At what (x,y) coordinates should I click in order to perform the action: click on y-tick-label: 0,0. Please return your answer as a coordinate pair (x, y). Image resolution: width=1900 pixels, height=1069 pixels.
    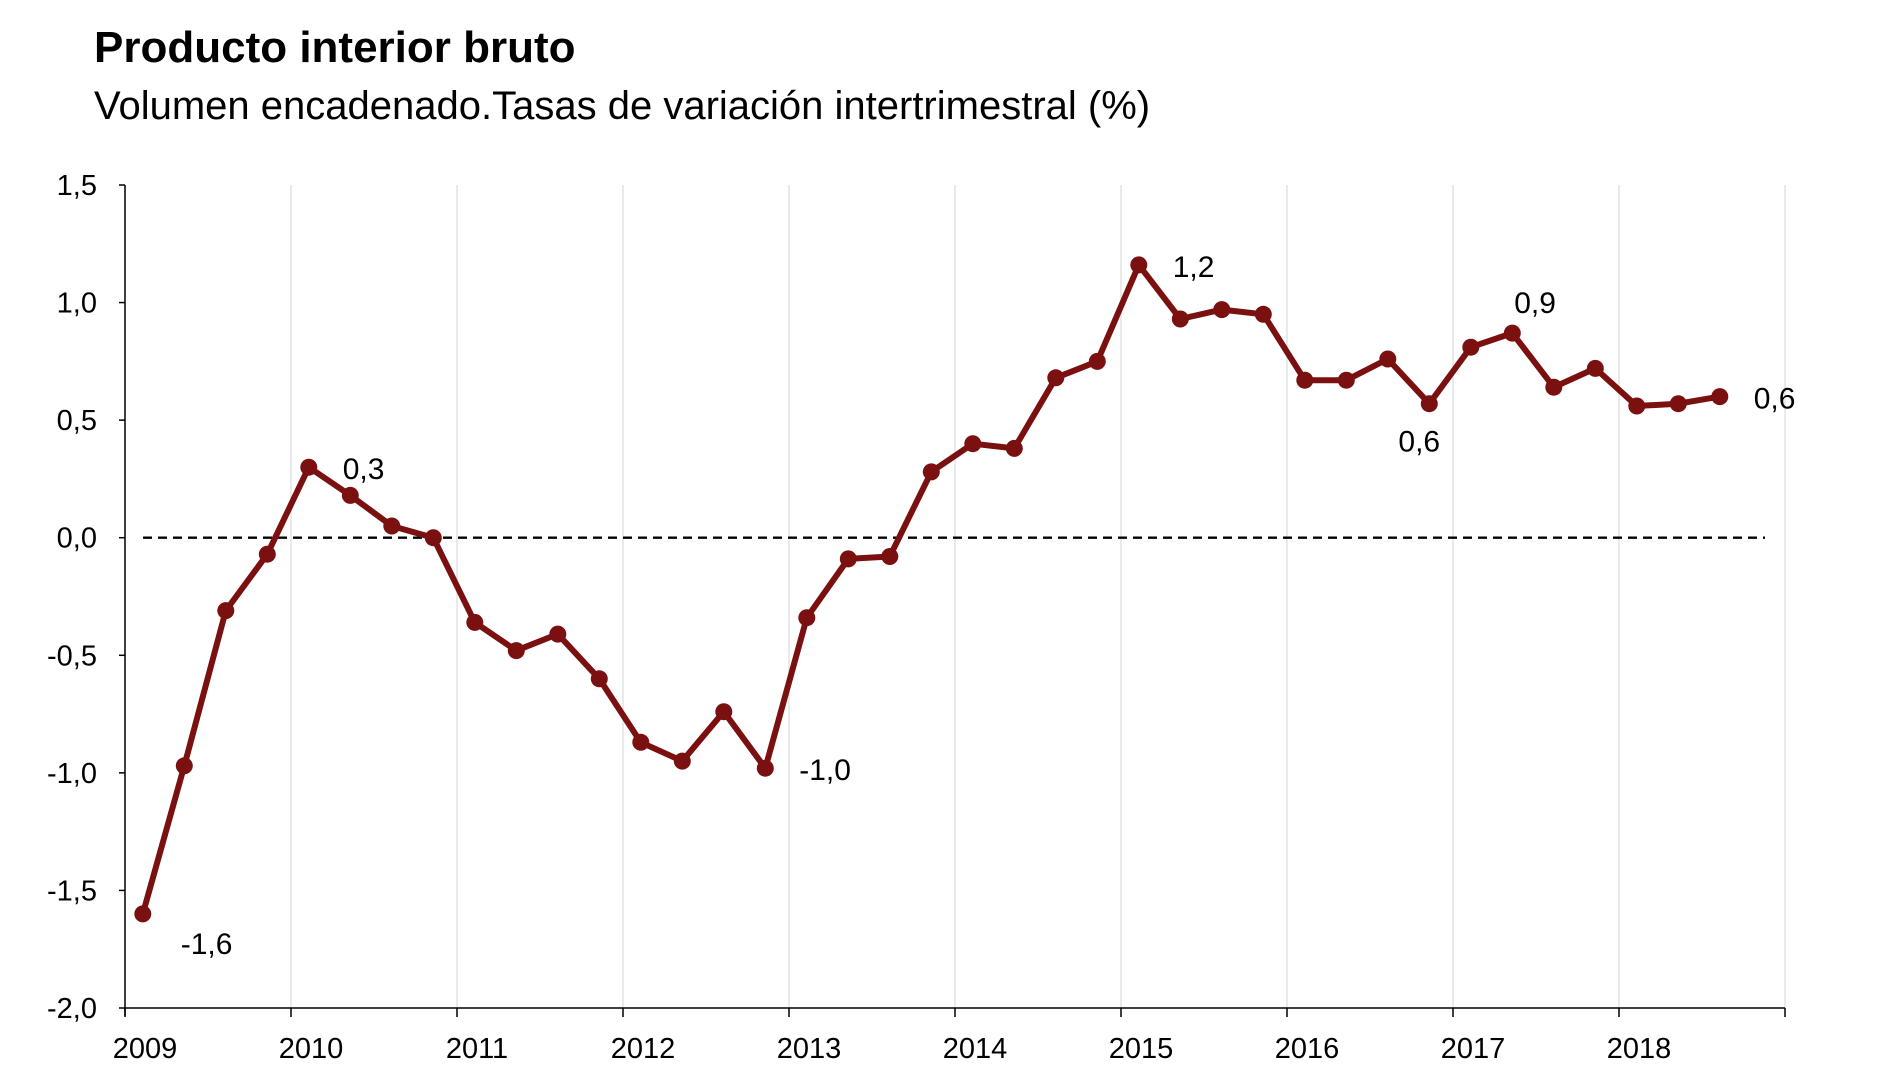
    Looking at the image, I should click on (77, 539).